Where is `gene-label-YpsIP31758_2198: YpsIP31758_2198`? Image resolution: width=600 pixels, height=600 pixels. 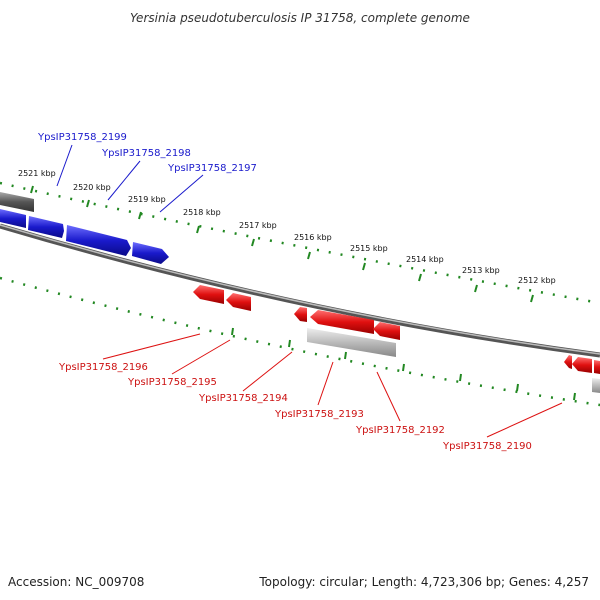
gene-label-YpsIP31758_2198: YpsIP31758_2198 is located at coordinates (146, 153).